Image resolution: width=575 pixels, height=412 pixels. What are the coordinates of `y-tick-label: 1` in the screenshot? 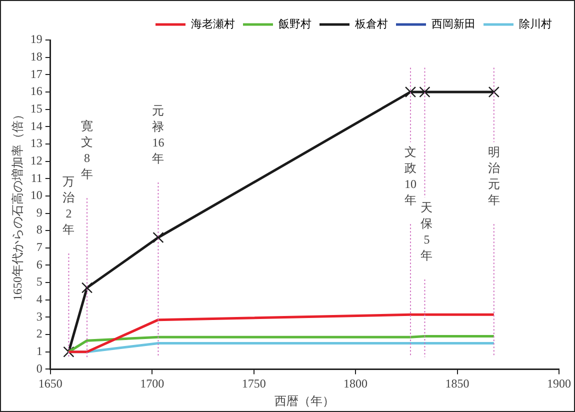 It's located at (39, 351).